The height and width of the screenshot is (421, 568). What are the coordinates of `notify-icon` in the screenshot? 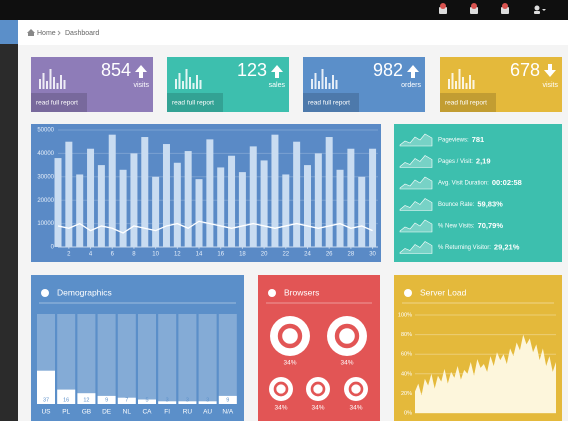 It's located at (443, 10).